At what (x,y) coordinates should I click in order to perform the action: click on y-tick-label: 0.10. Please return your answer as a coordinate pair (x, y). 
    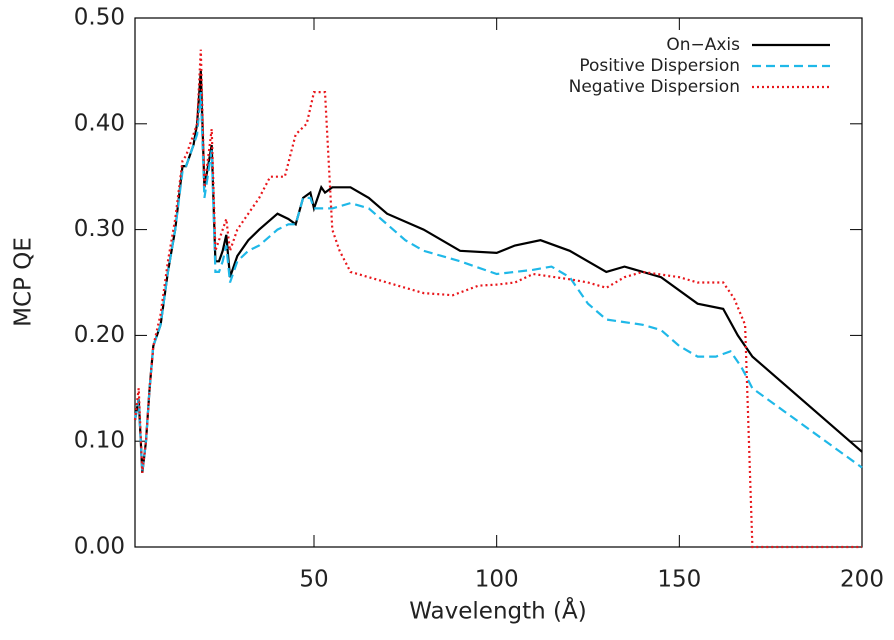
    Looking at the image, I should click on (99, 441).